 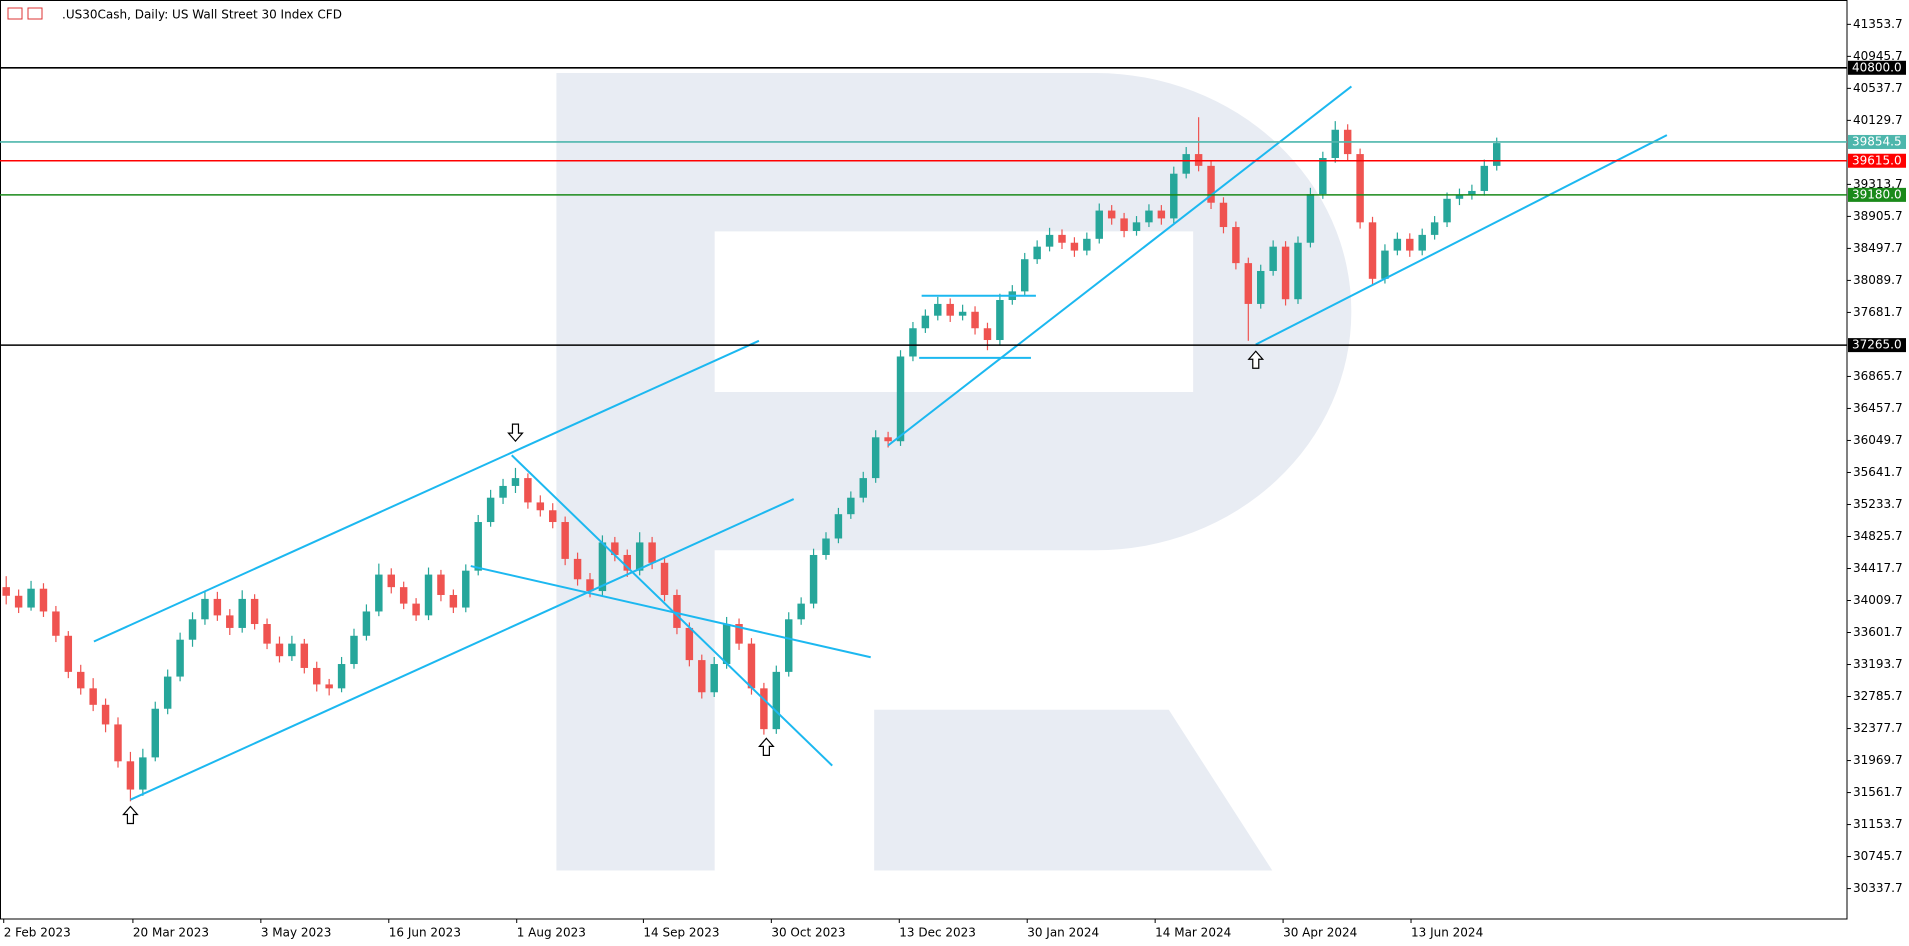 What do you see at coordinates (1877, 160) in the screenshot?
I see `level-label: 39615.0` at bounding box center [1877, 160].